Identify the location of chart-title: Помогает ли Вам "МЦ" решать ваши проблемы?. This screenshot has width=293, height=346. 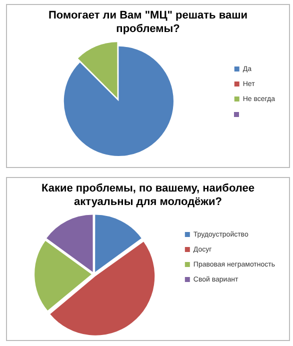
(148, 22).